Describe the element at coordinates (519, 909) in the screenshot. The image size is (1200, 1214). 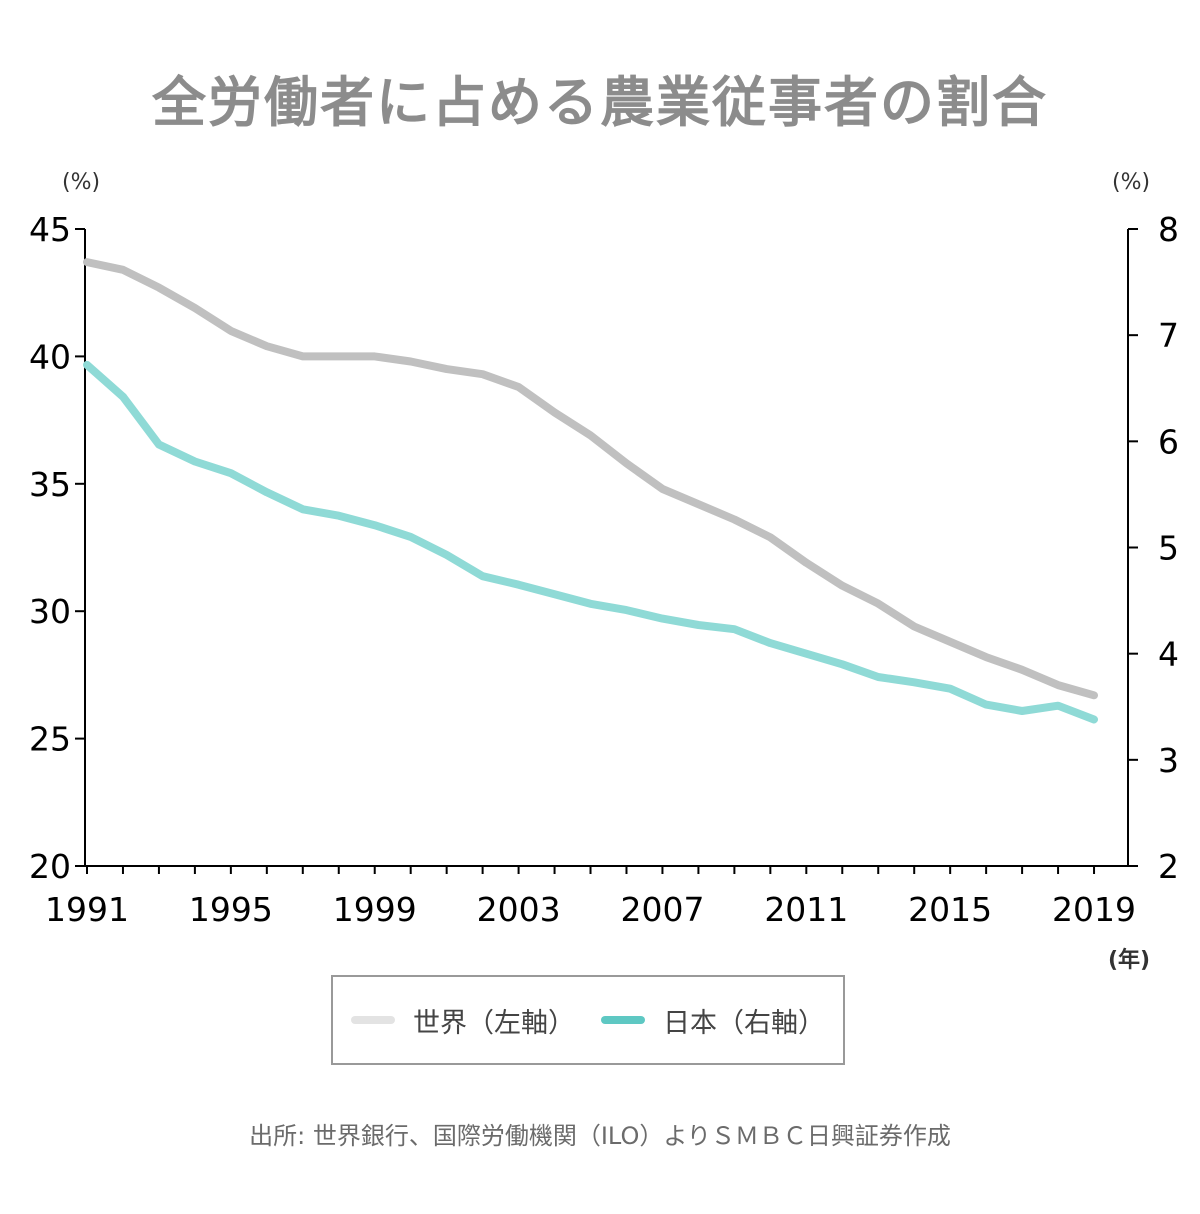
I see `x-axis-tick-label: 2003` at that location.